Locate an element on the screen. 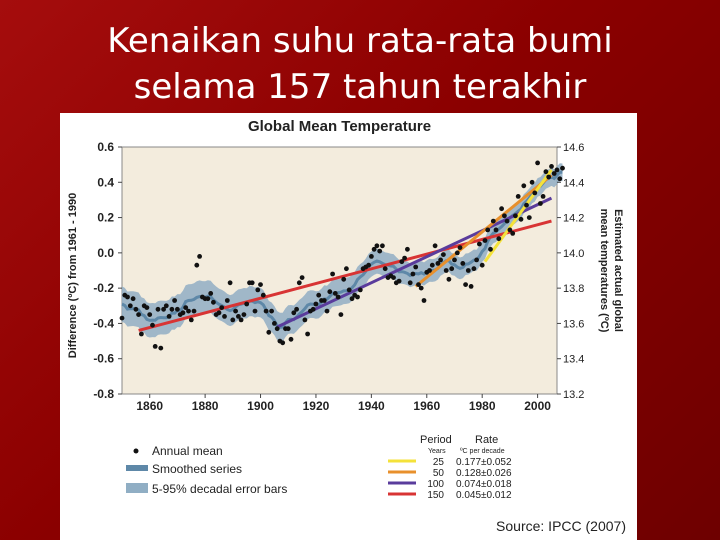 The width and height of the screenshot is (720, 540). right-axis-label-line-1: Estimated actual global is located at coordinates (618, 270).